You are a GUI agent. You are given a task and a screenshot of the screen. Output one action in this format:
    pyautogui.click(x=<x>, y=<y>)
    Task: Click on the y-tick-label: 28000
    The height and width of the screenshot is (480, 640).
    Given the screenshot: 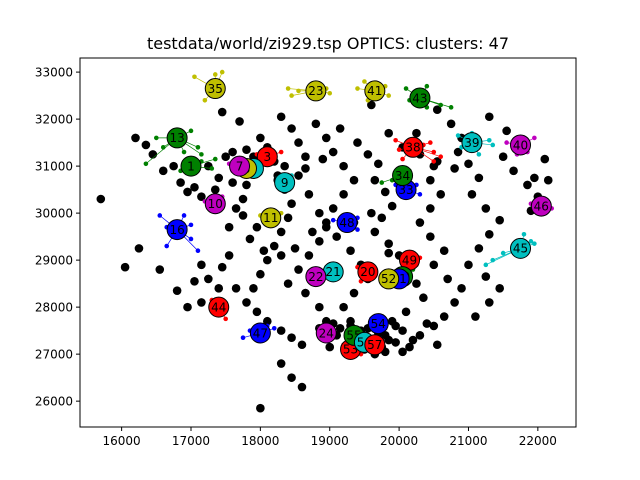 What is the action you would take?
    pyautogui.click(x=54, y=307)
    